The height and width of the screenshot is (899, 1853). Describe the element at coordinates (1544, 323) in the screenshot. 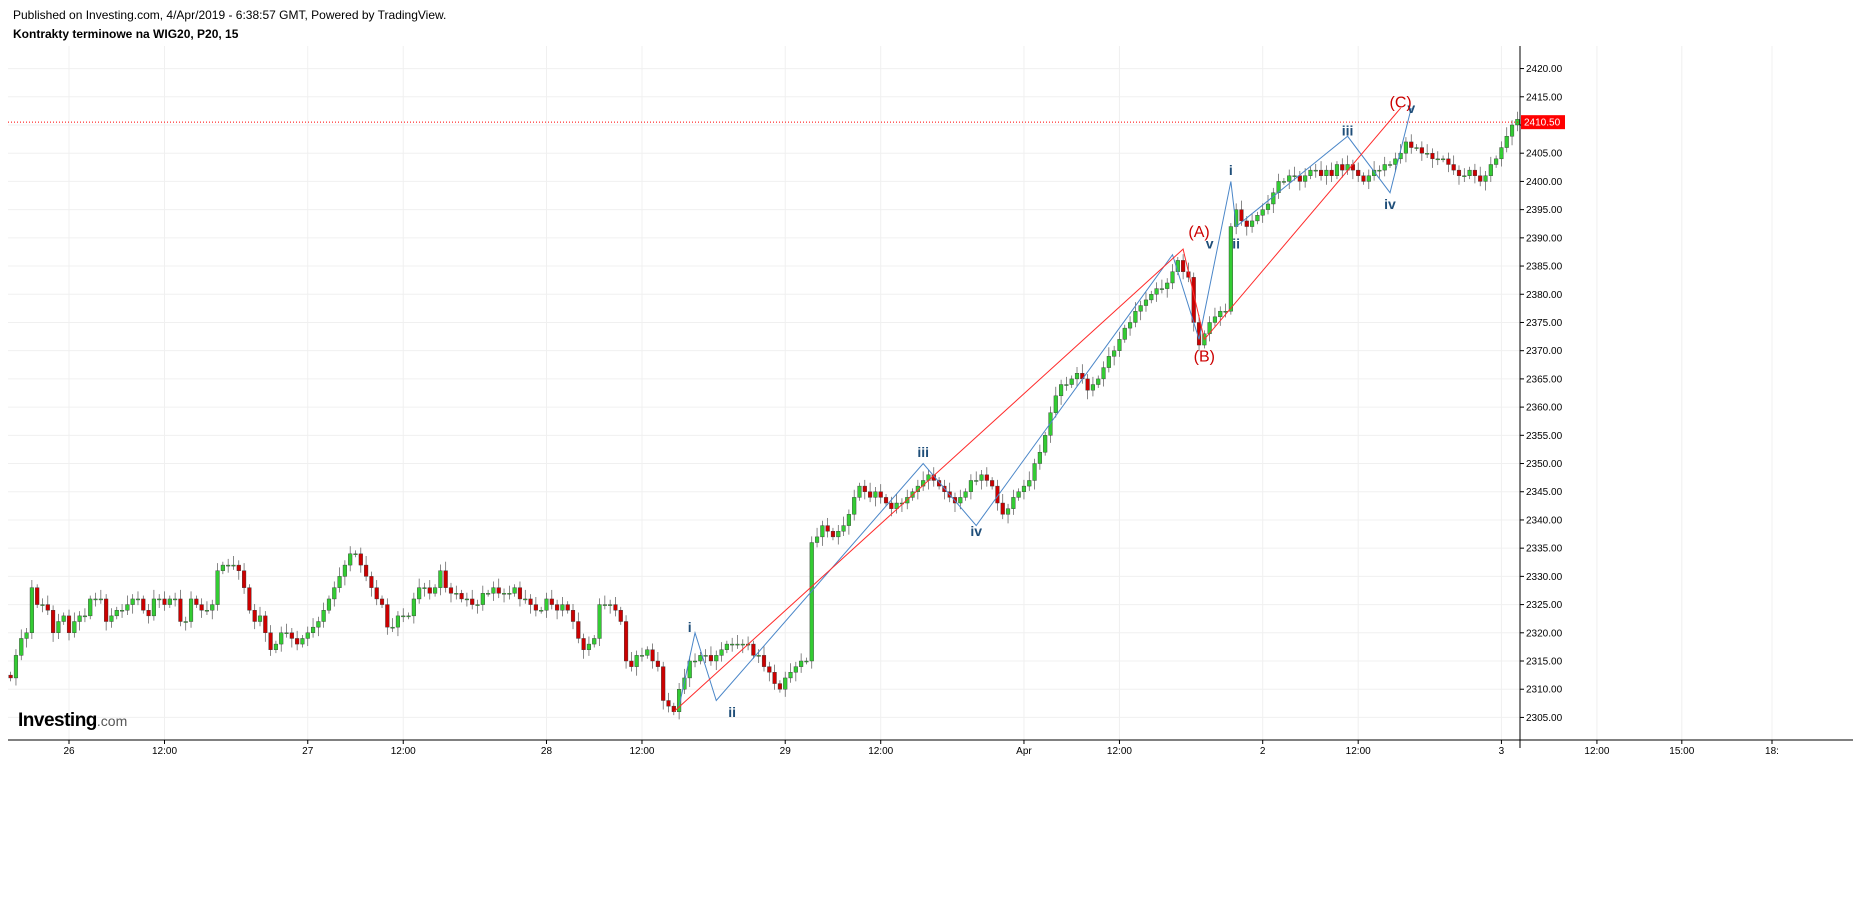

I see `y-tick-label: 2375.00` at that location.